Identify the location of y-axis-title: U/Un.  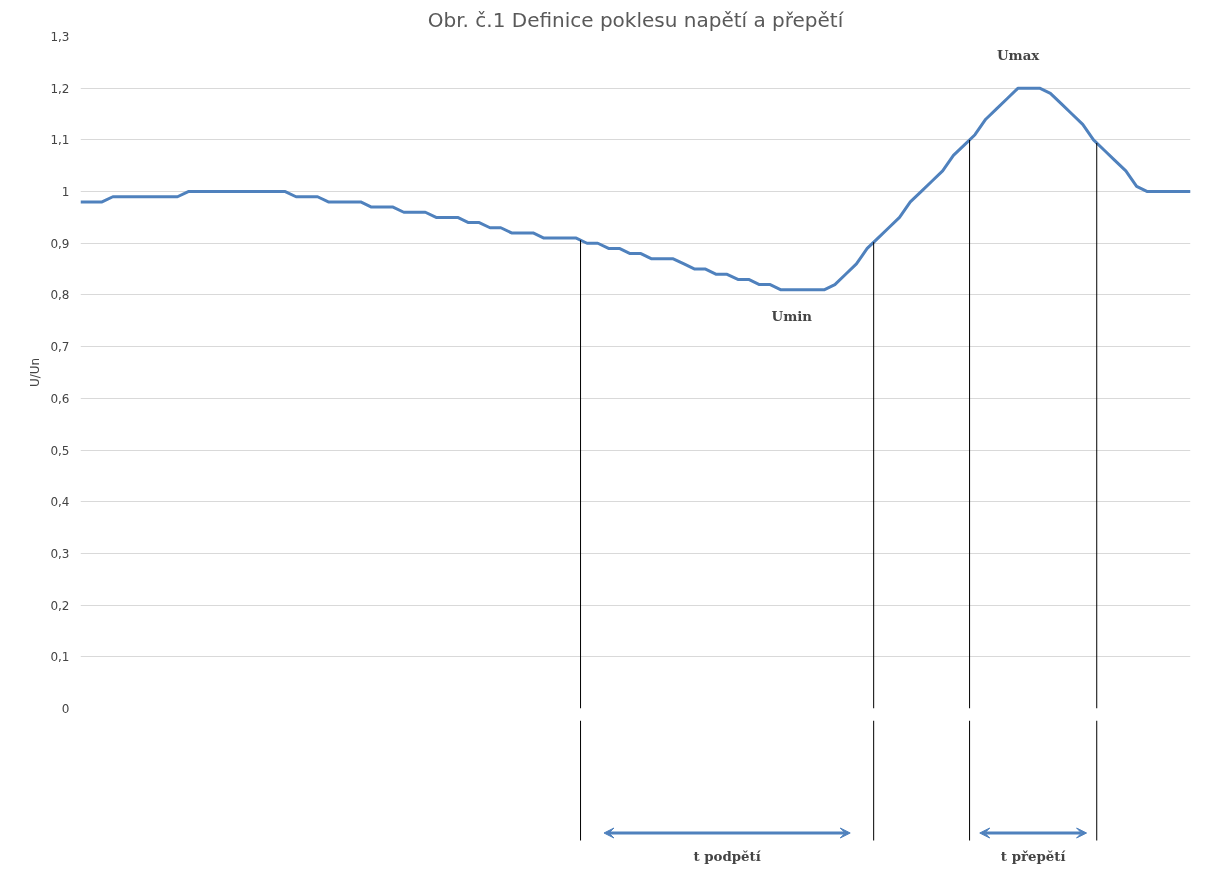
(35, 372).